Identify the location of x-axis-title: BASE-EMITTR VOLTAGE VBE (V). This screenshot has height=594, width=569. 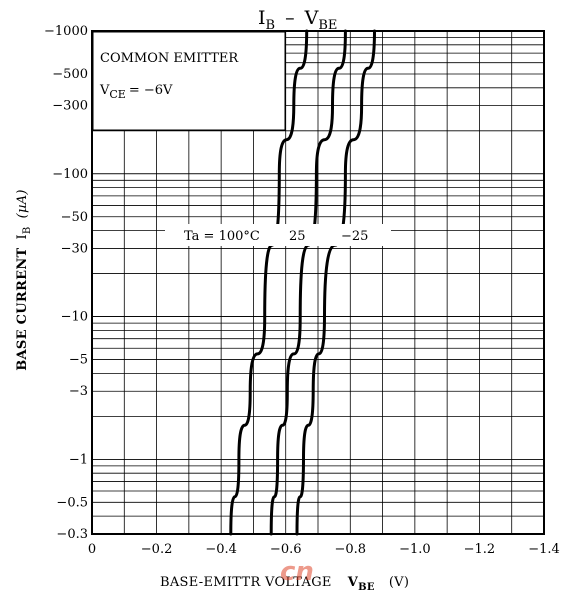
(284, 584).